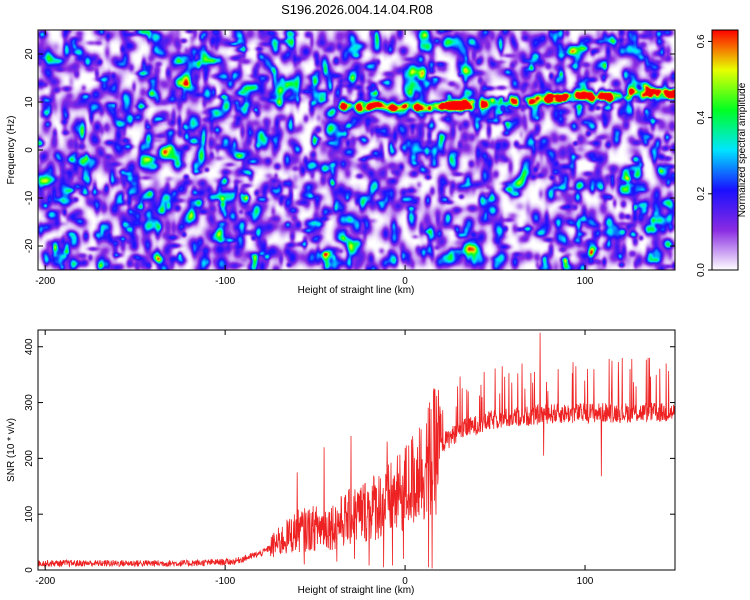  Describe the element at coordinates (11, 150) in the screenshot. I see `heatmap-y-axis-label: Frequency (Hz)` at that location.